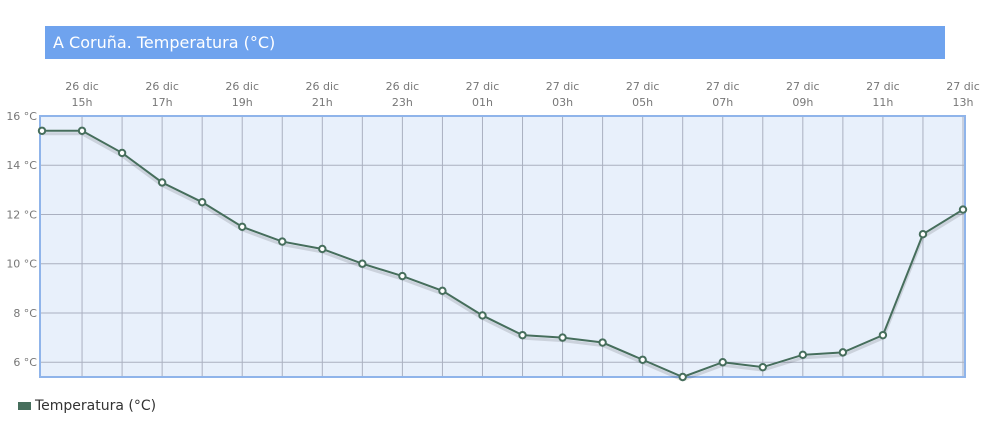 The height and width of the screenshot is (440, 990). What do you see at coordinates (82, 102) in the screenshot?
I see `x-tick-label: 15h` at bounding box center [82, 102].